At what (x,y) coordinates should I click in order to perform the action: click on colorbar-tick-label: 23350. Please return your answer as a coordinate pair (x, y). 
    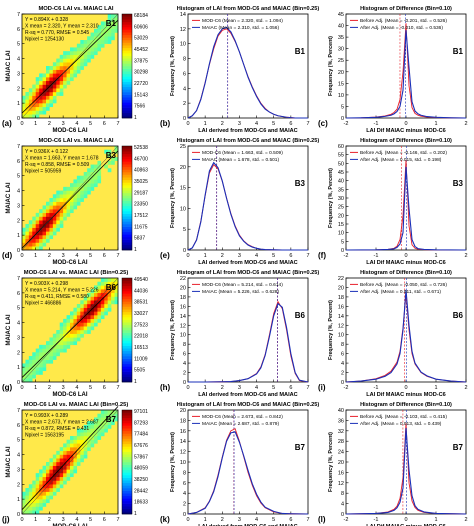
    Looking at the image, I should click on (141, 205).